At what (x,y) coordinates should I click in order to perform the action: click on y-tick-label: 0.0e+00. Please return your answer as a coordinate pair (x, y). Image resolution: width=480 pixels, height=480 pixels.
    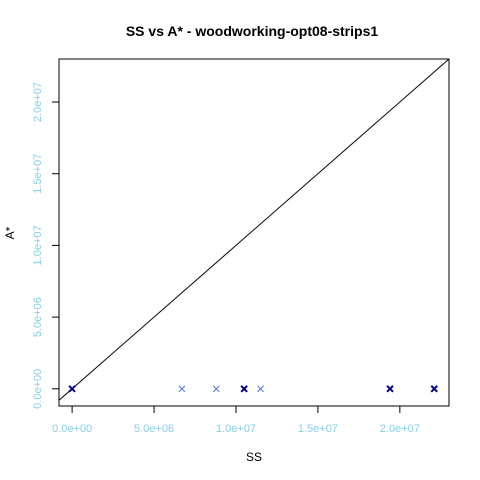
    Looking at the image, I should click on (38, 389).